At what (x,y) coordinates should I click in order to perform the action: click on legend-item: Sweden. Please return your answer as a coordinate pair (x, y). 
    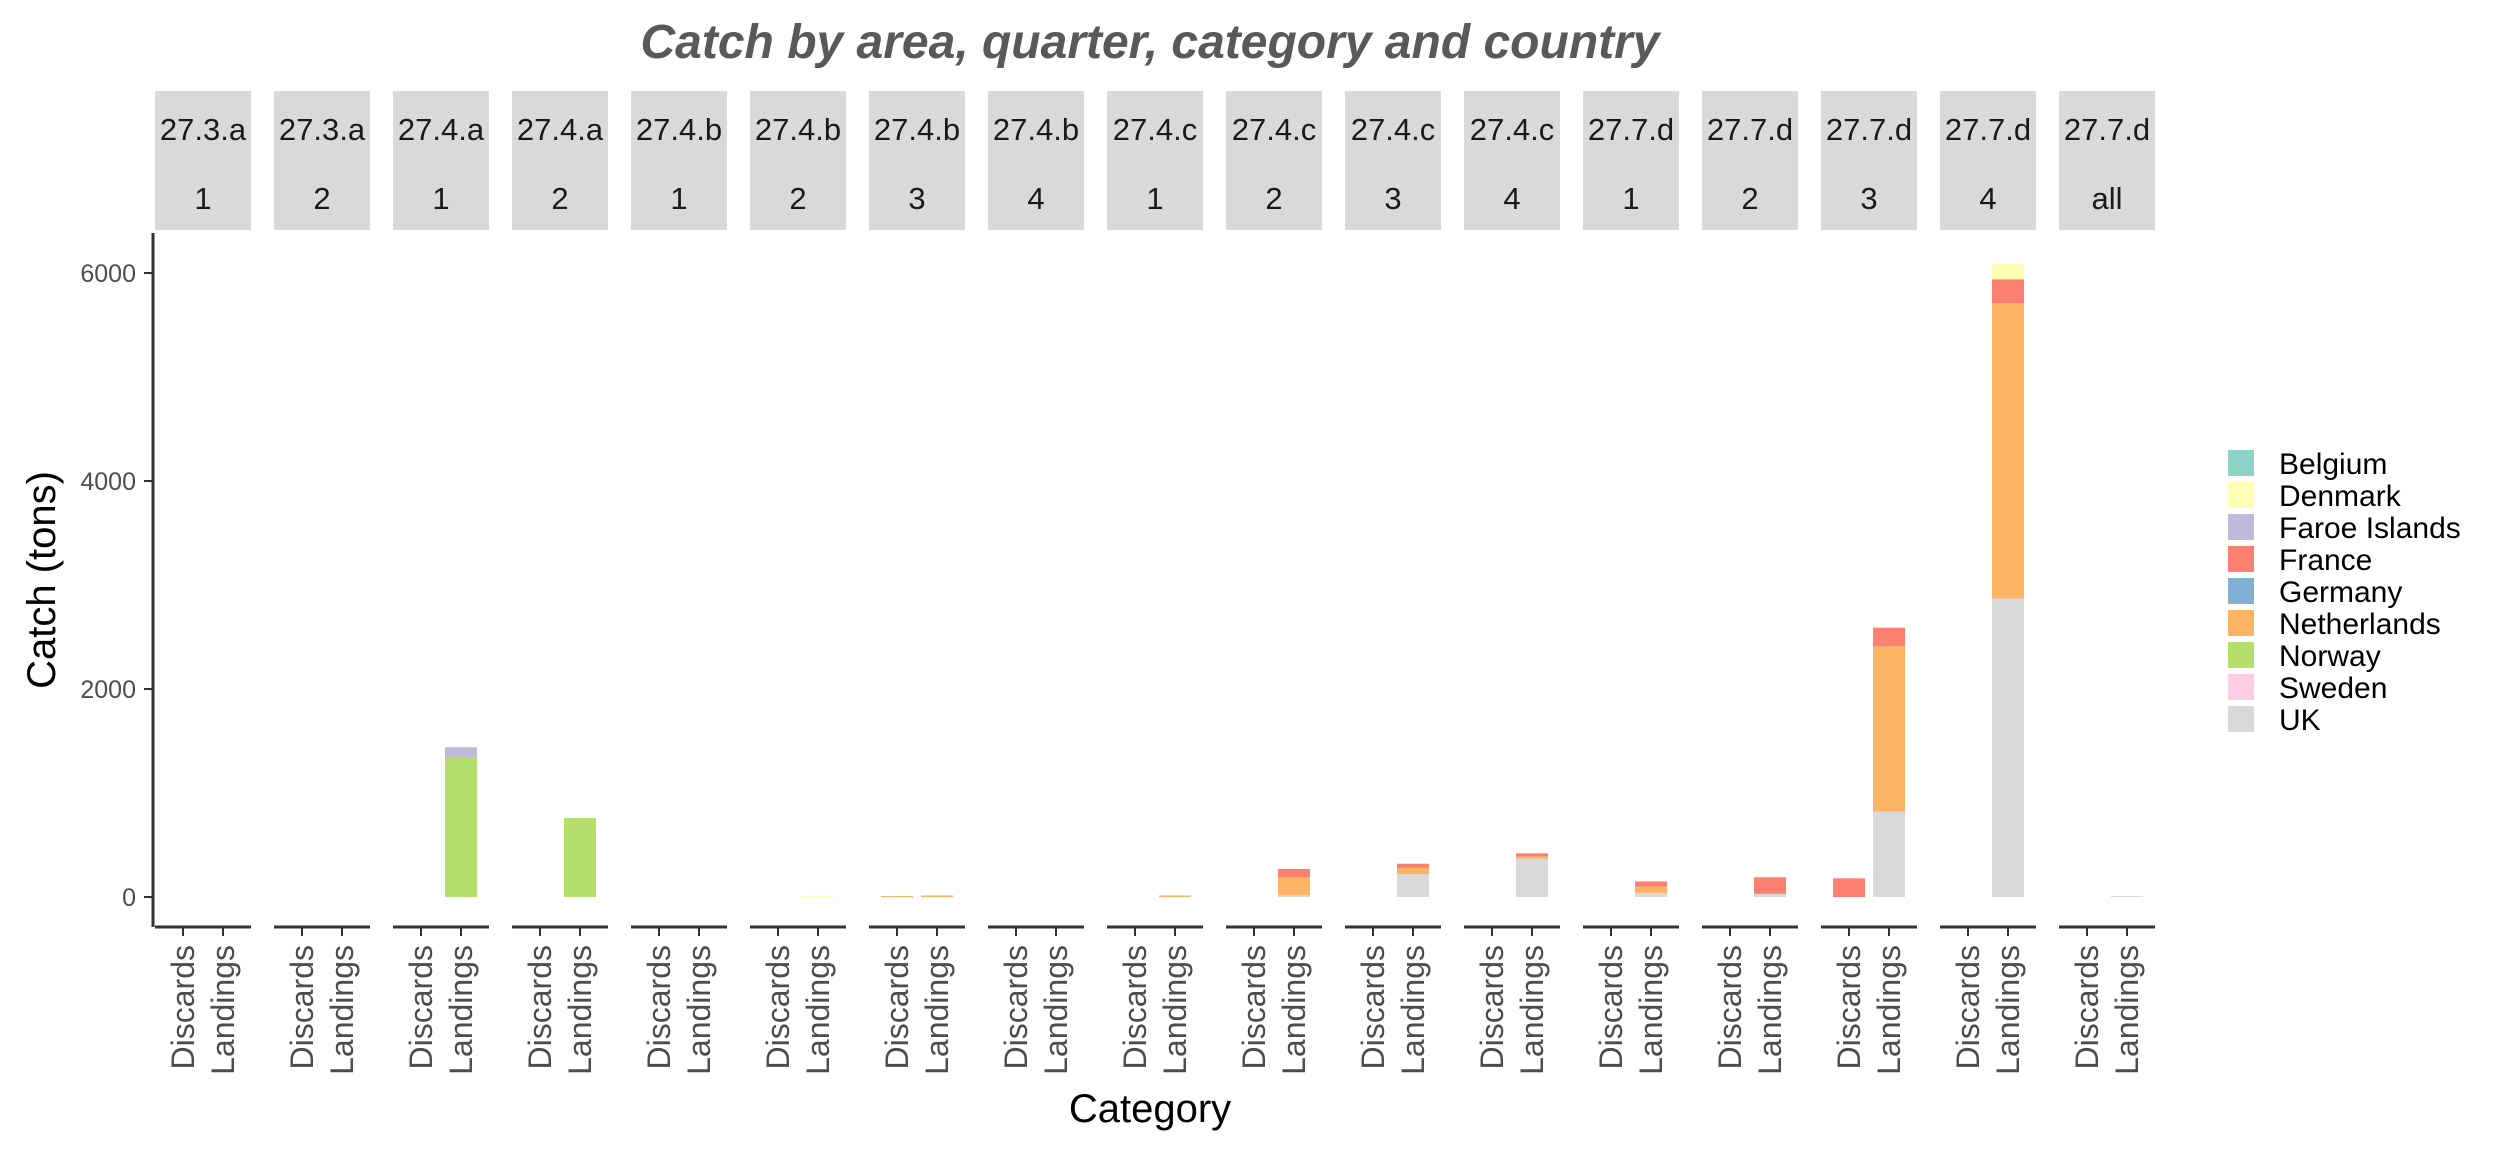
    Looking at the image, I should click on (2307, 688).